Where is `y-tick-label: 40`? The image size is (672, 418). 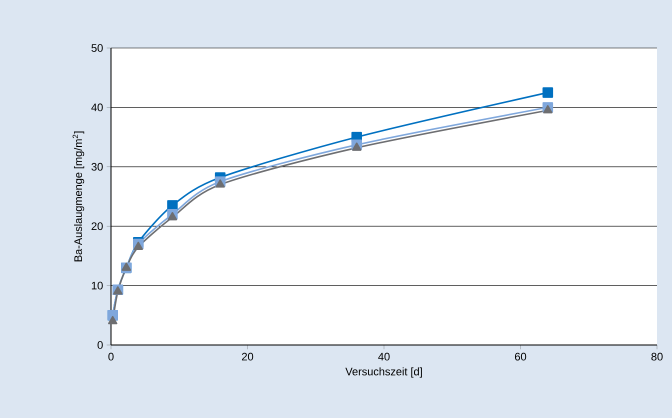 y-tick-label: 40 is located at coordinates (97, 108).